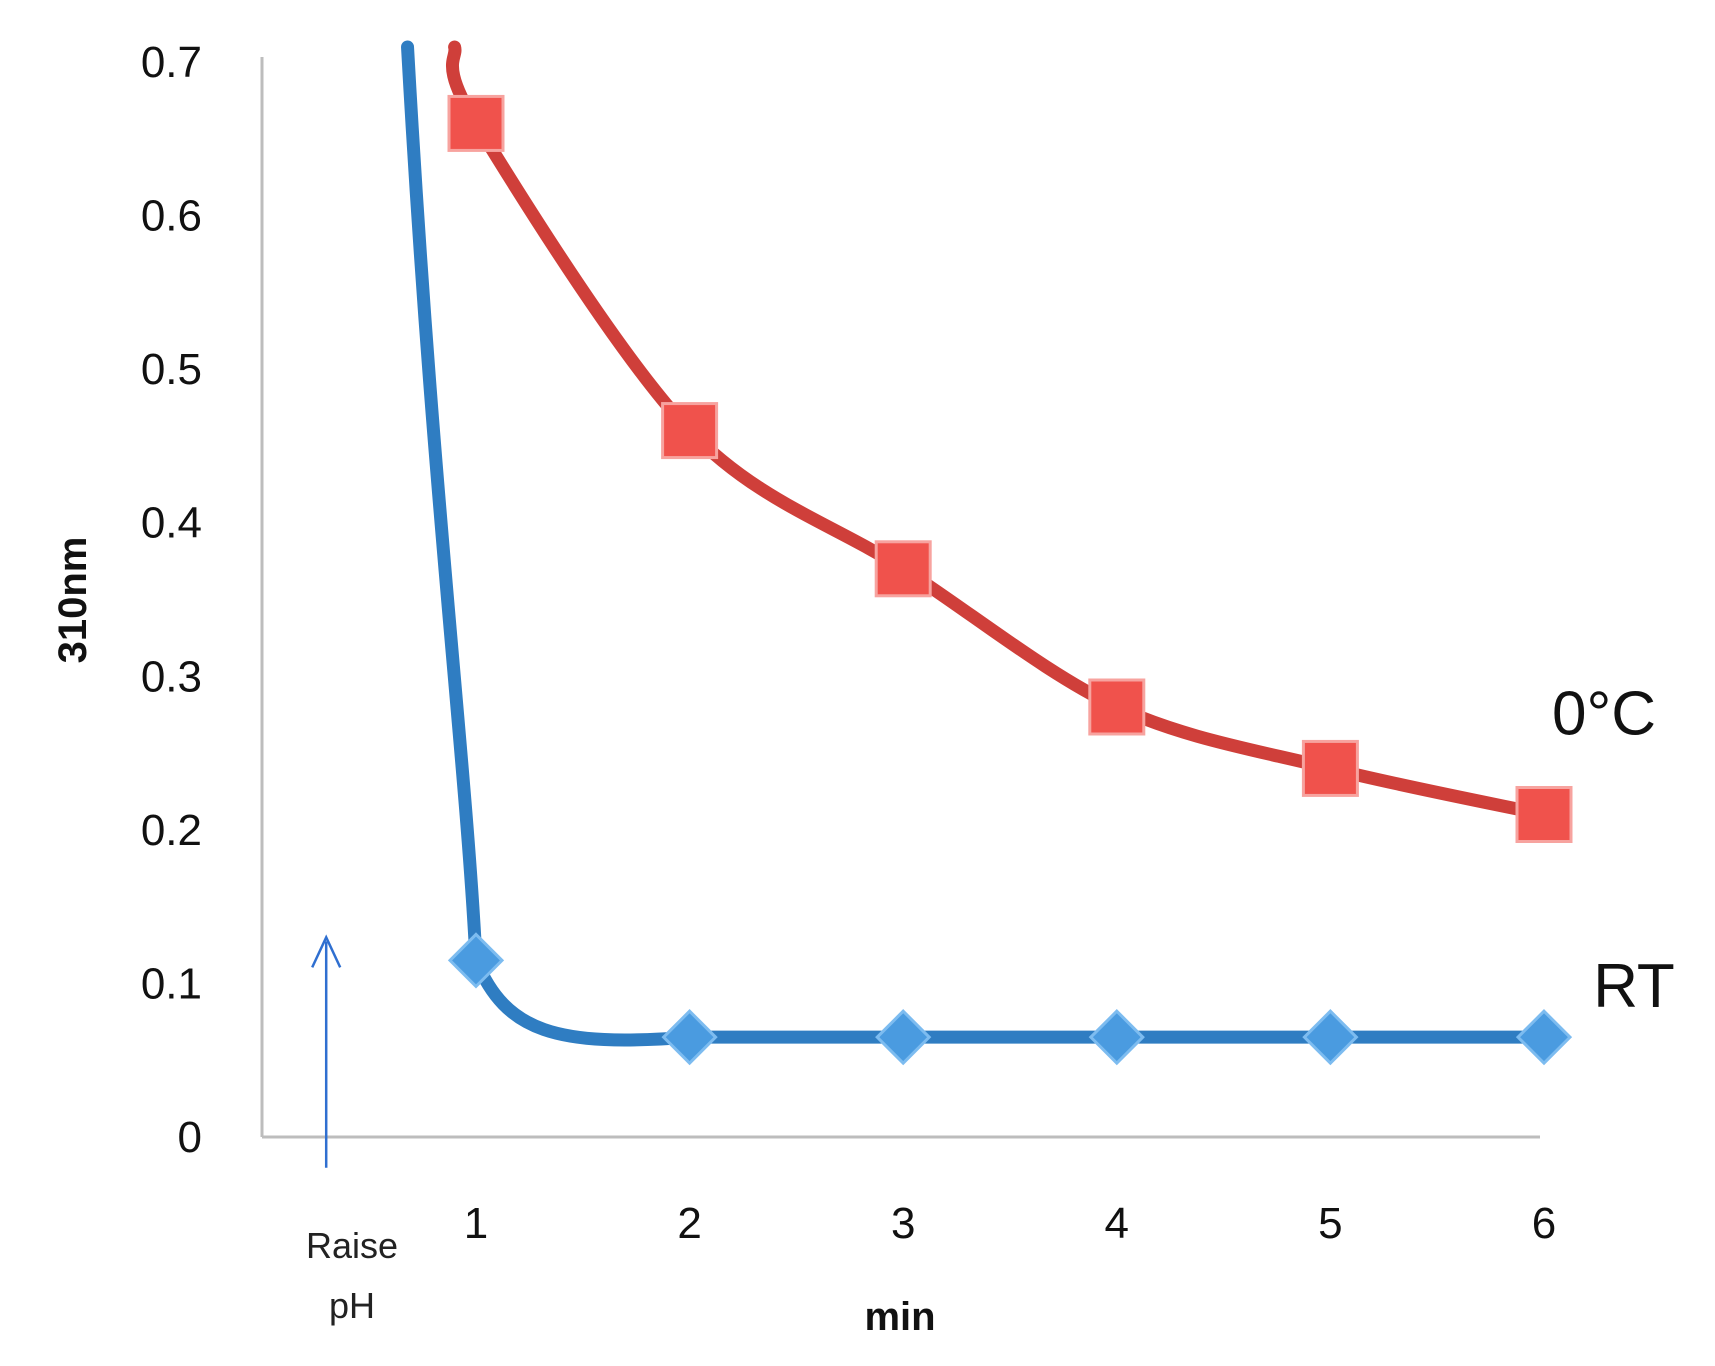 The image size is (1715, 1366). Describe the element at coordinates (352, 1245) in the screenshot. I see `annotation-text-line1: Raise` at that location.